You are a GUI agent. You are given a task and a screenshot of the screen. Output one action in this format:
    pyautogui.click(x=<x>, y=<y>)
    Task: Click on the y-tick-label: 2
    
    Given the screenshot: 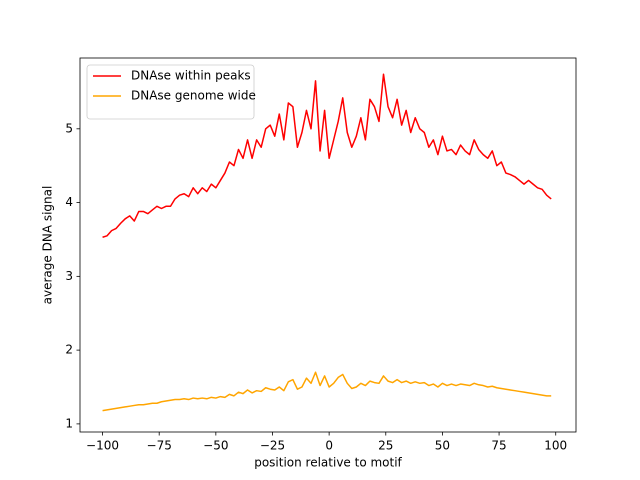 What is the action you would take?
    pyautogui.click(x=69, y=350)
    